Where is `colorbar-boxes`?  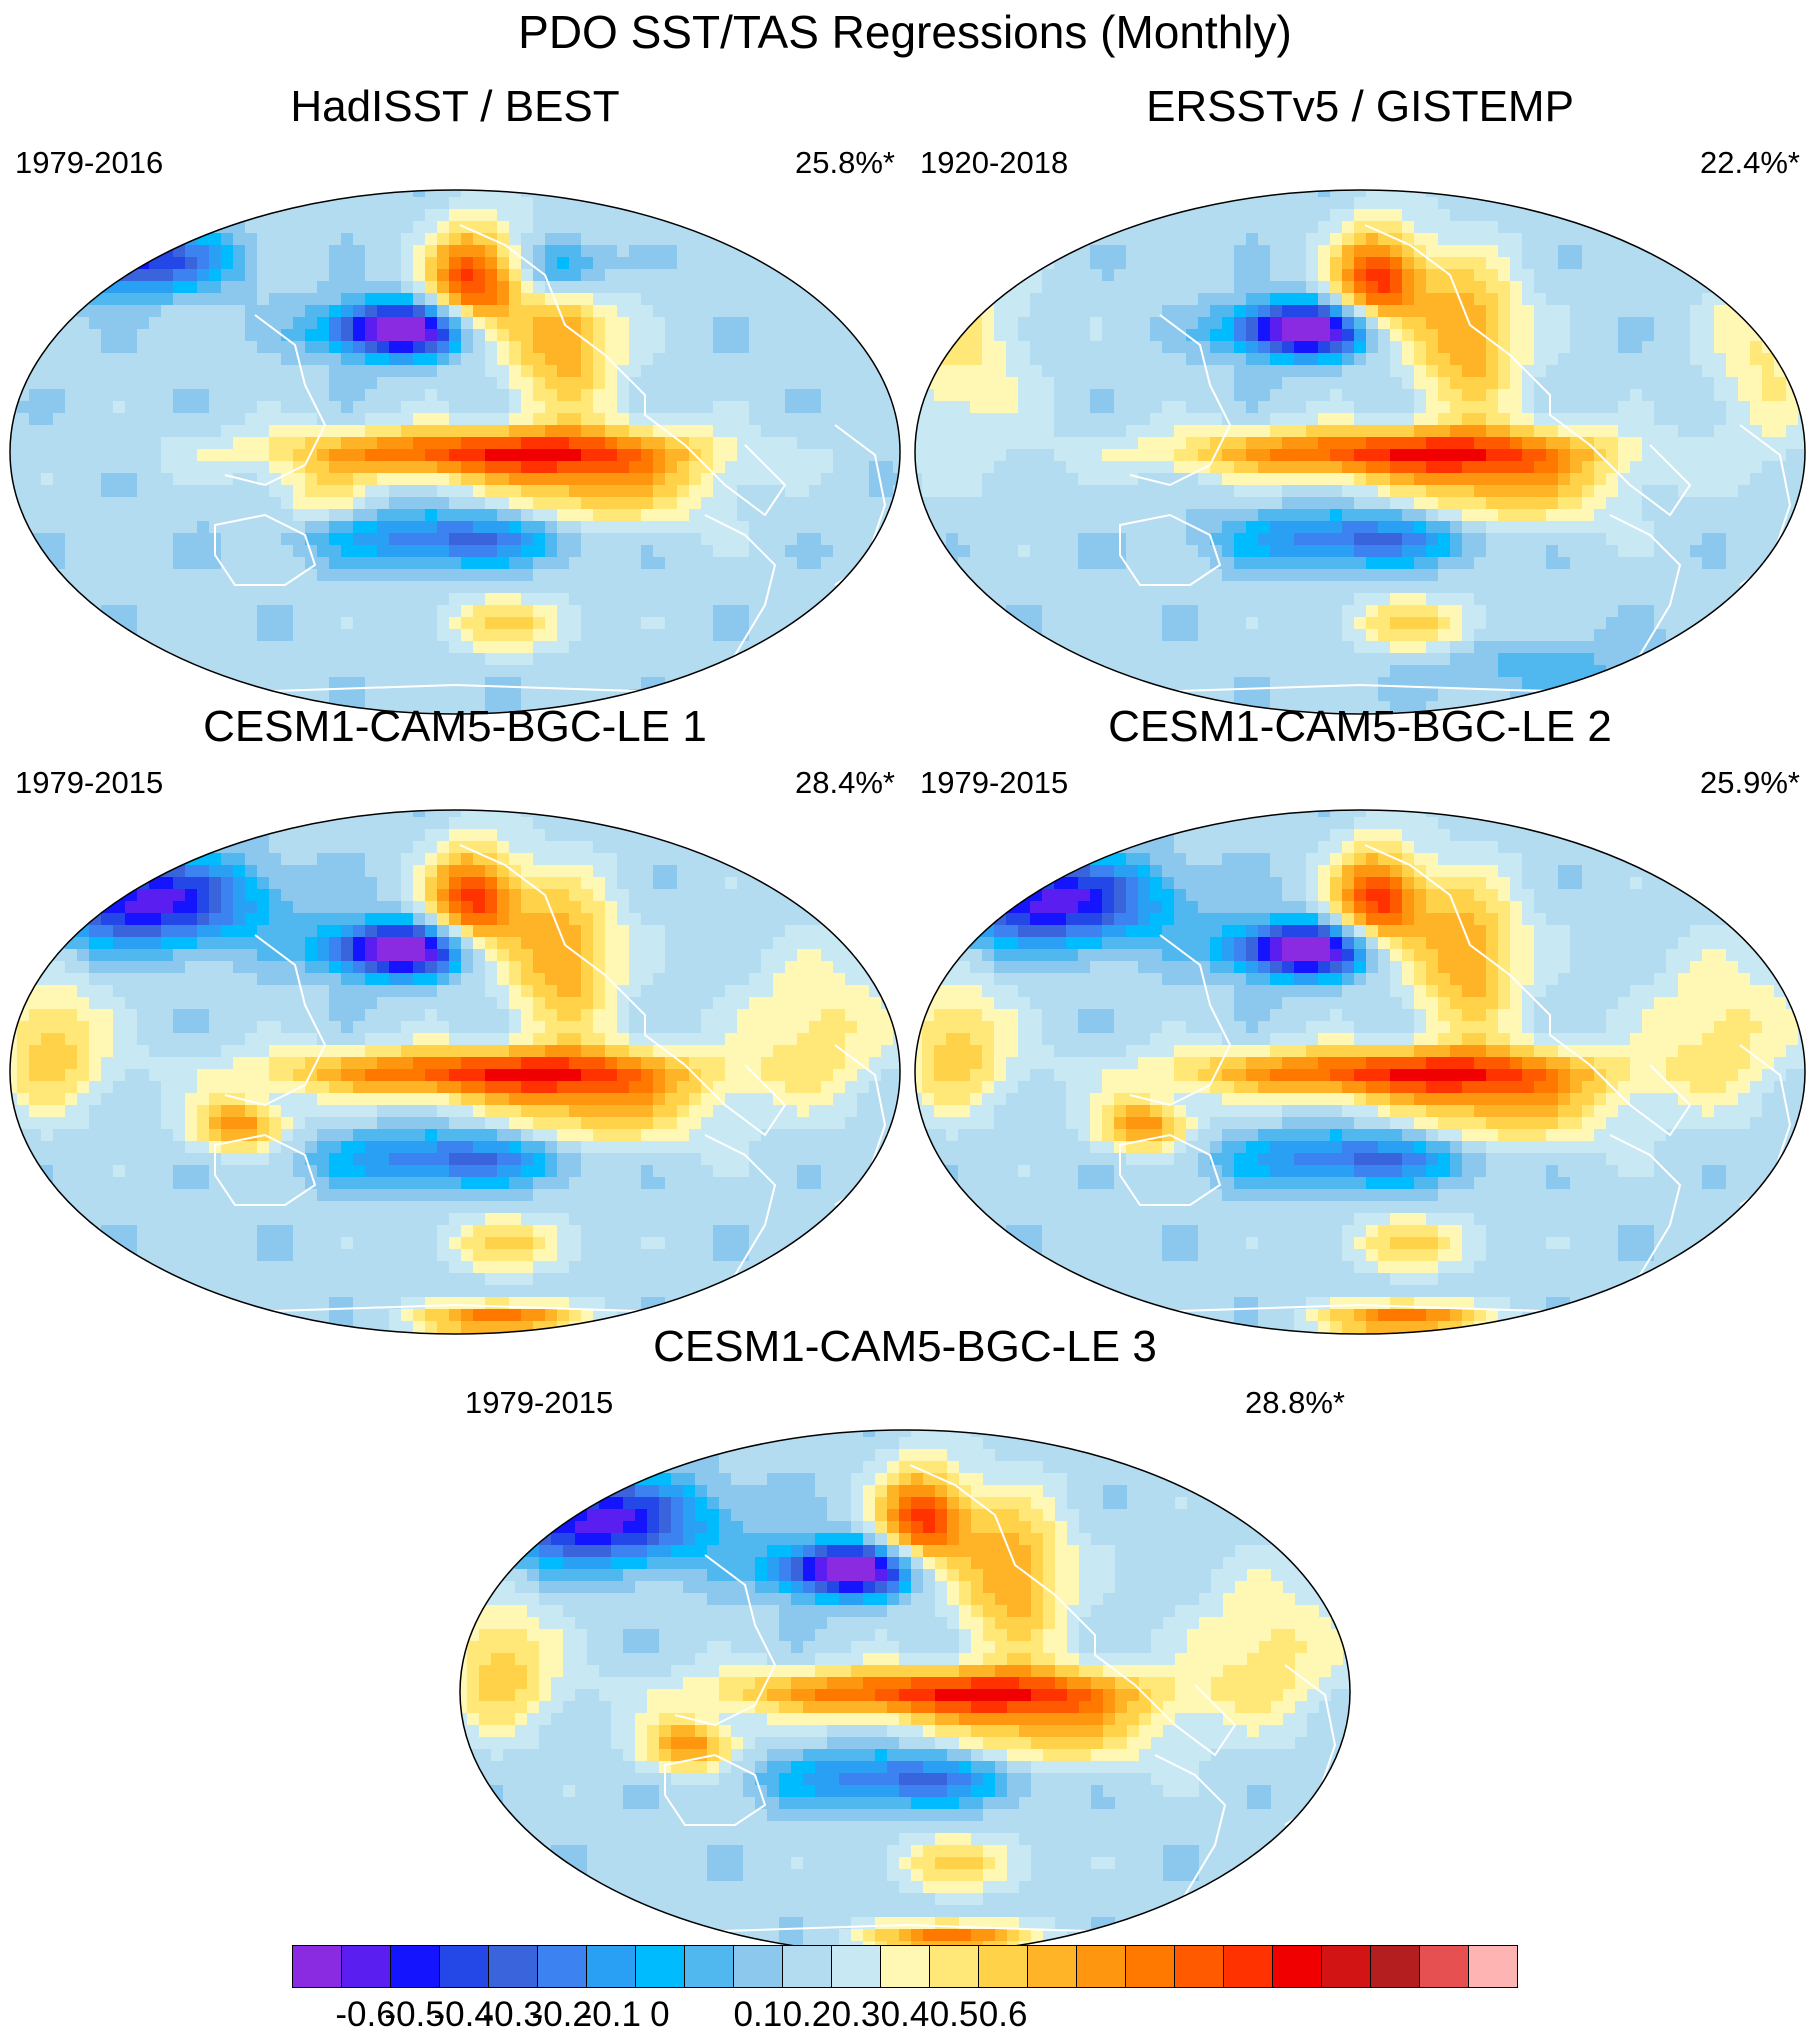
colorbar-boxes is located at coordinates (905, 1966).